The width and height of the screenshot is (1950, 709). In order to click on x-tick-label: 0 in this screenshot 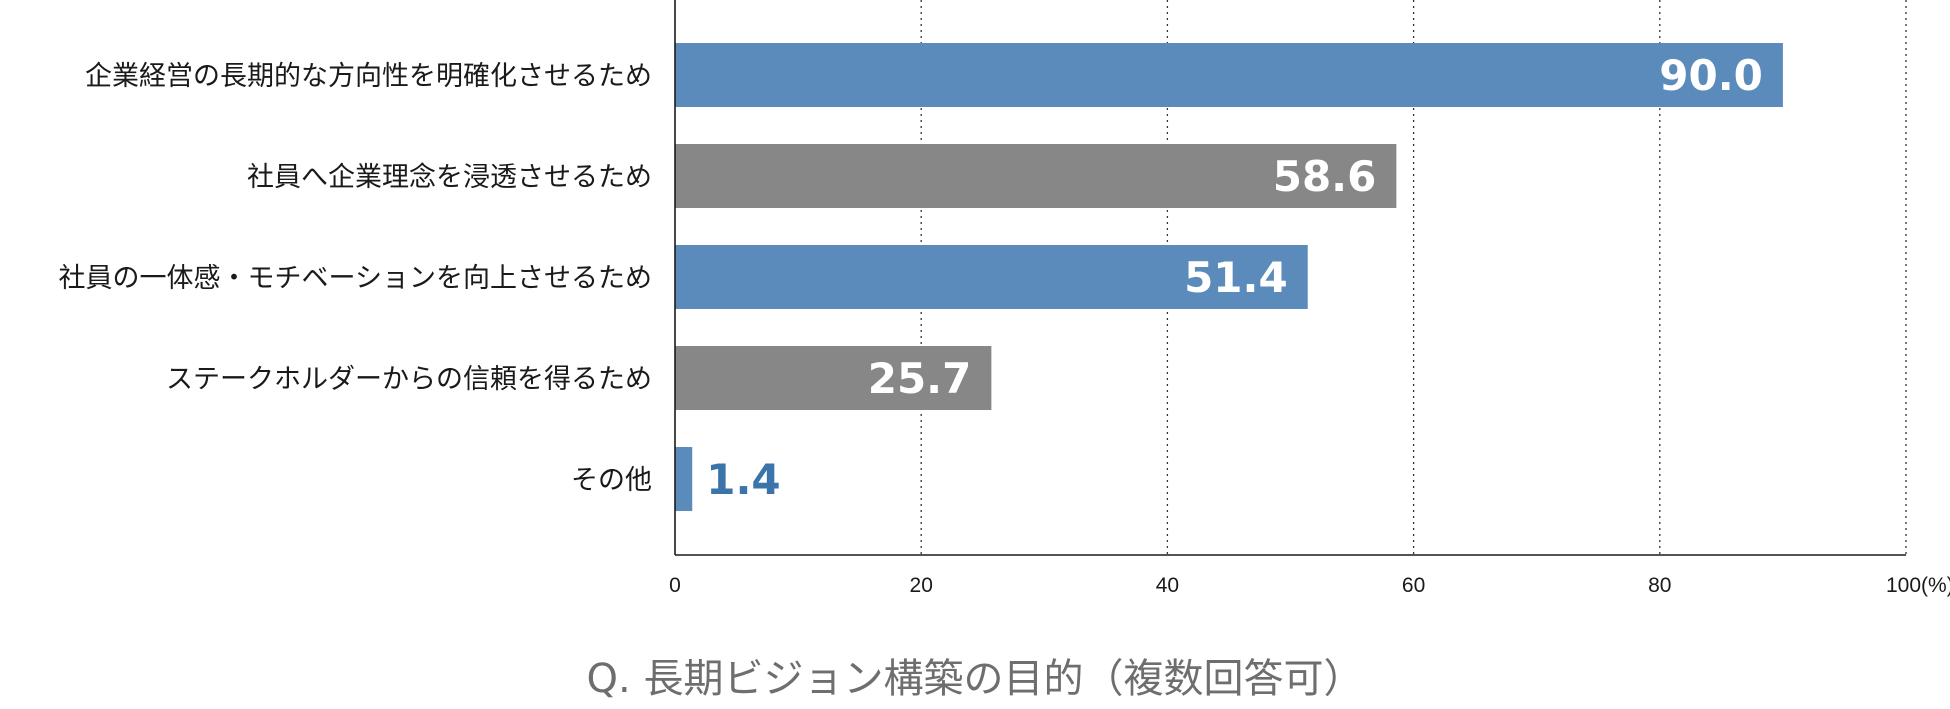, I will do `click(675, 585)`.